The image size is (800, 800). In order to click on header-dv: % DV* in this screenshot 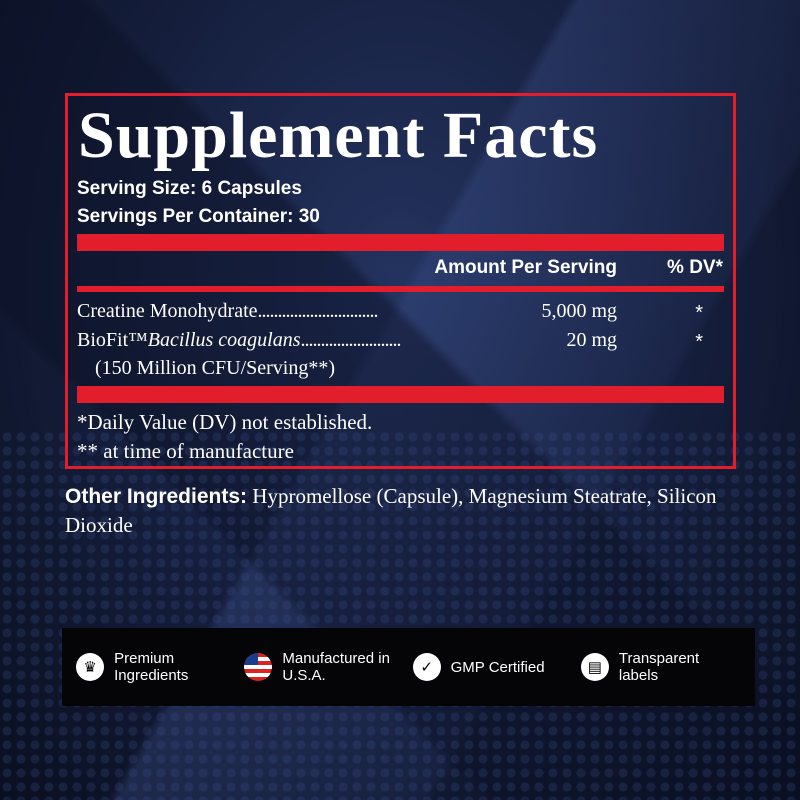, I will do `click(695, 267)`.